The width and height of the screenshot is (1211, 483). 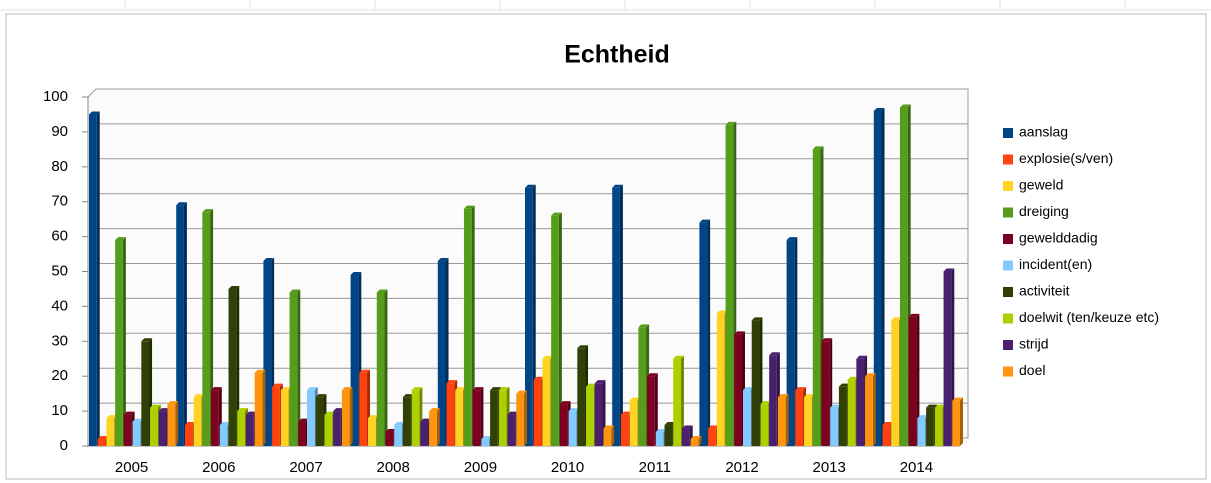 What do you see at coordinates (916, 467) in the screenshot?
I see `x-tick-label: 2014` at bounding box center [916, 467].